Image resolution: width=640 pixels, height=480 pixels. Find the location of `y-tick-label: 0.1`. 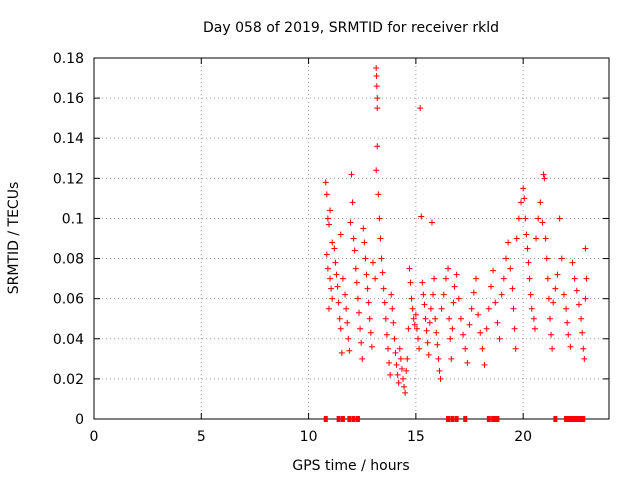

y-tick-label: 0.1 is located at coordinates (73, 219).